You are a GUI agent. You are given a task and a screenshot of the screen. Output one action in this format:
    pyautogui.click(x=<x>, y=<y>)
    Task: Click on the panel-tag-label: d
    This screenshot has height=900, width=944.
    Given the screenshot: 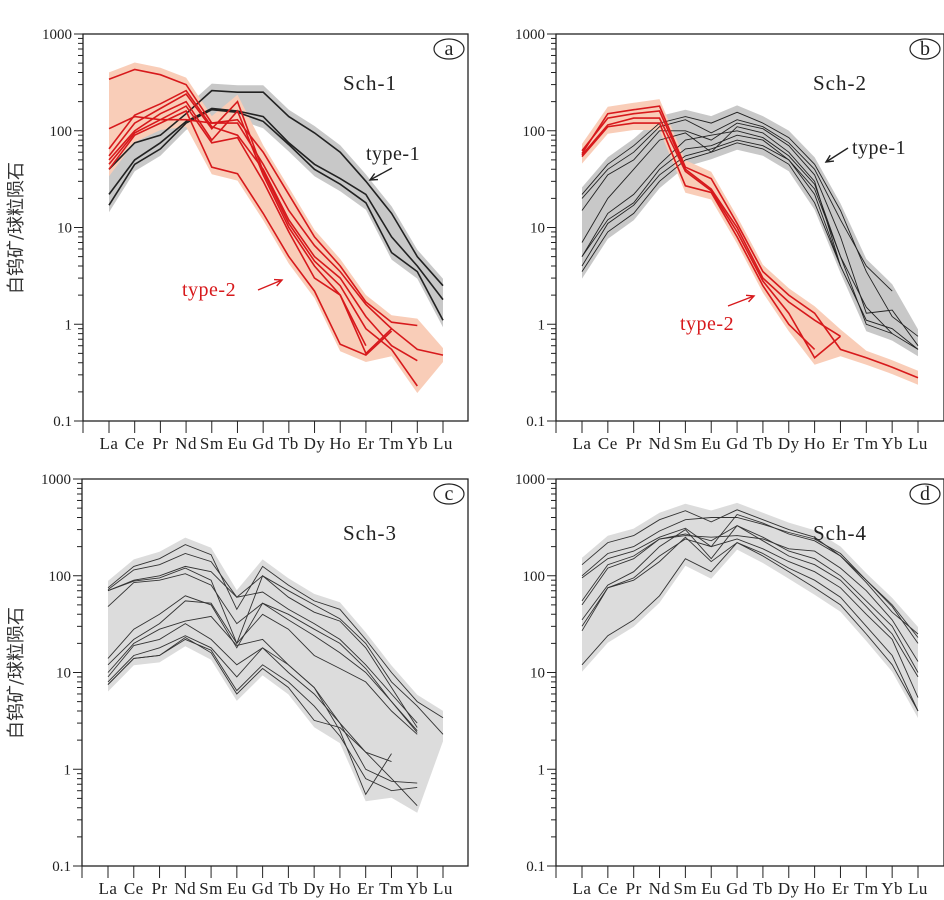 What is the action you would take?
    pyautogui.click(x=925, y=494)
    